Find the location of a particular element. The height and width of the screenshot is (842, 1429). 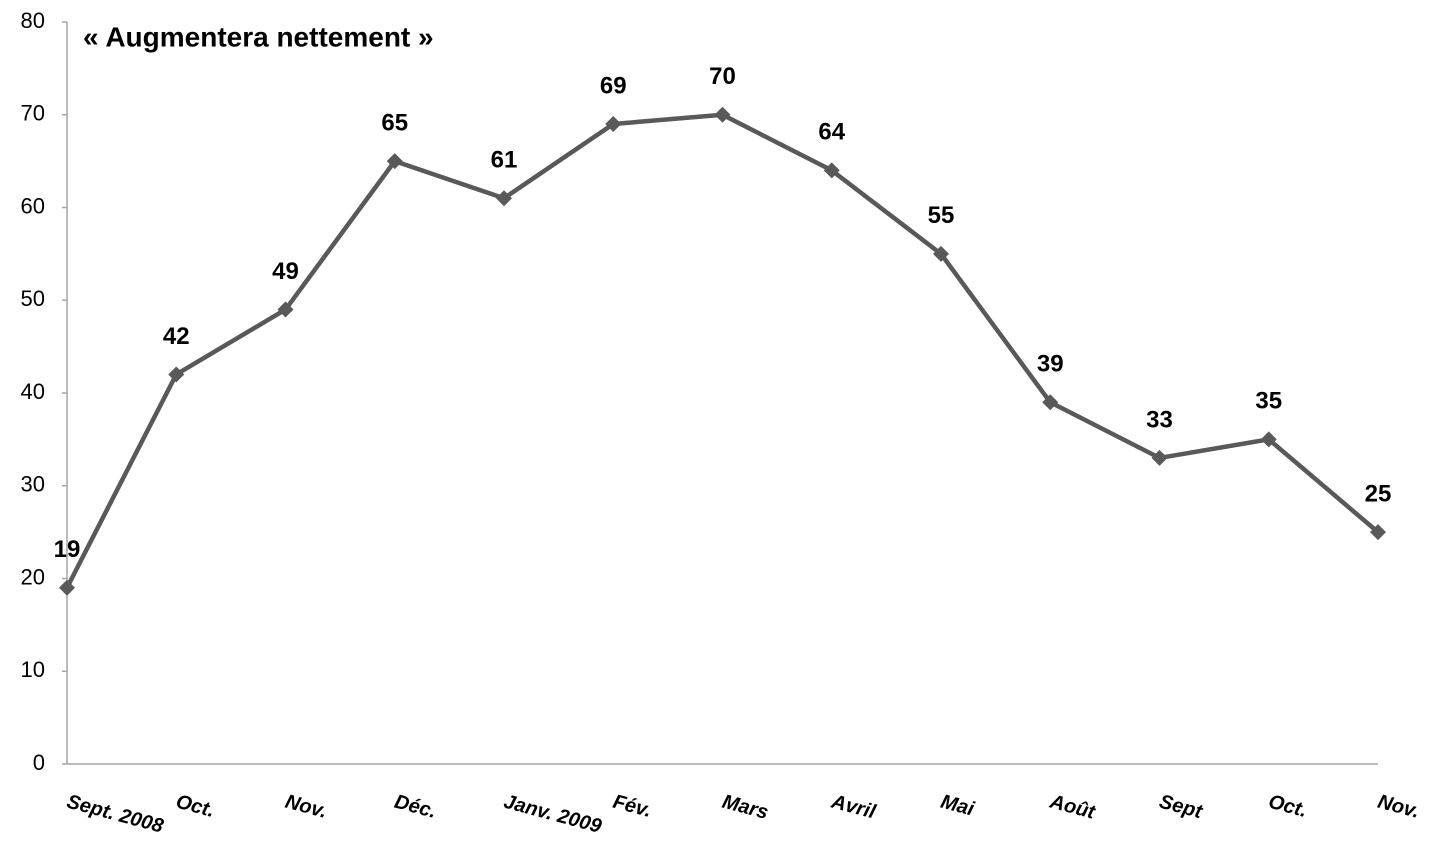

x-tick-label: Déc. is located at coordinates (415, 807).